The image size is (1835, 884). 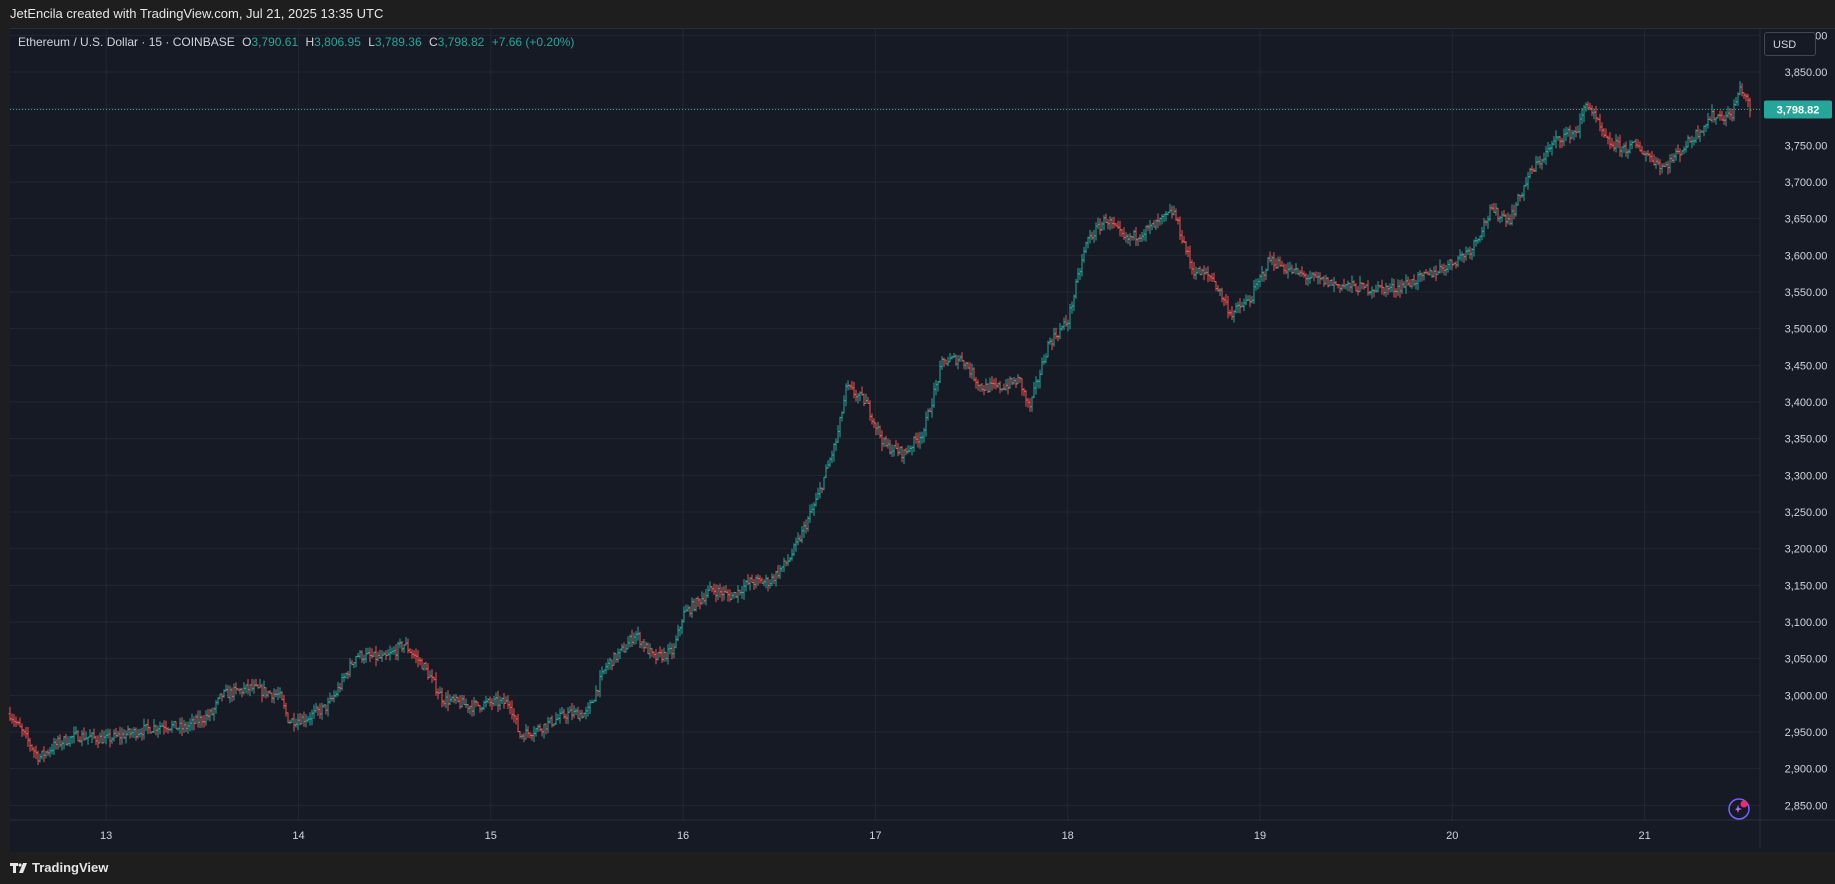 What do you see at coordinates (126, 42) in the screenshot?
I see `symbol-name: Ethereum / U.S. Dollar · 15 · COINBASE` at bounding box center [126, 42].